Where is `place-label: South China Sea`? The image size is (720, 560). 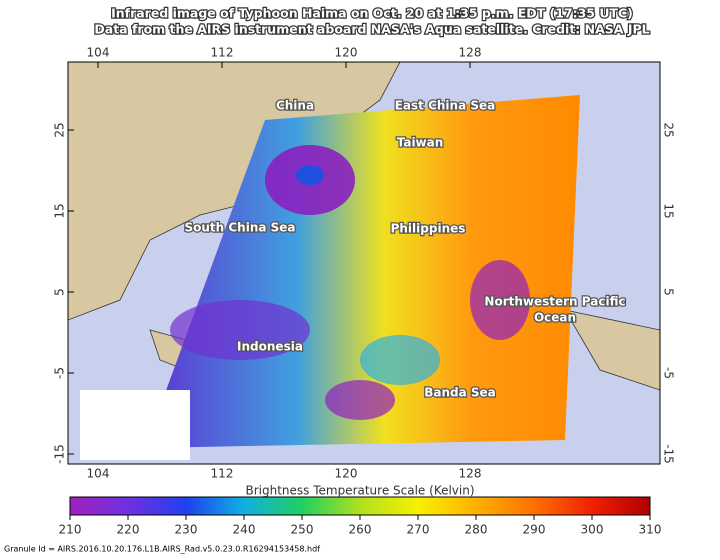 place-label: South China Sea is located at coordinates (239, 228).